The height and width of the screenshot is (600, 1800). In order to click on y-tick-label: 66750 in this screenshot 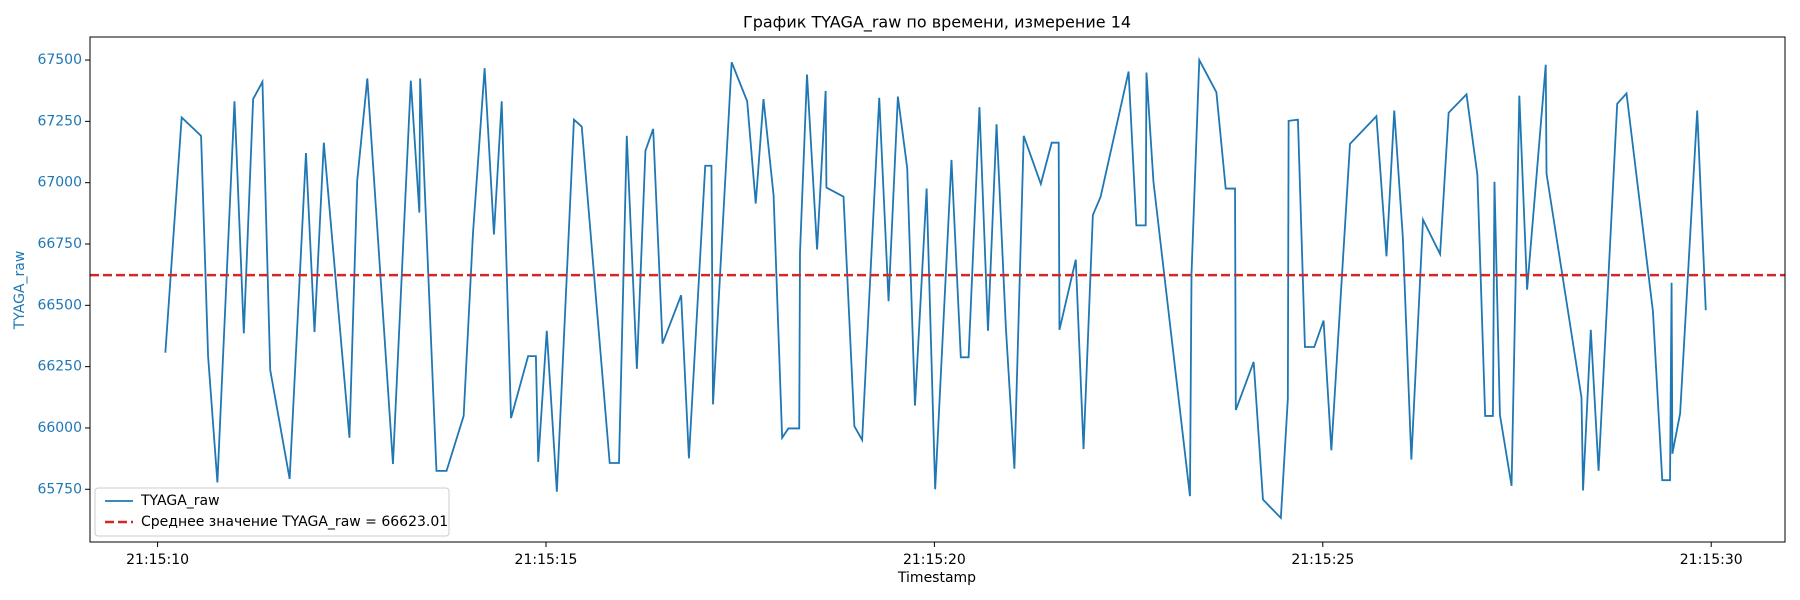, I will do `click(59, 244)`.